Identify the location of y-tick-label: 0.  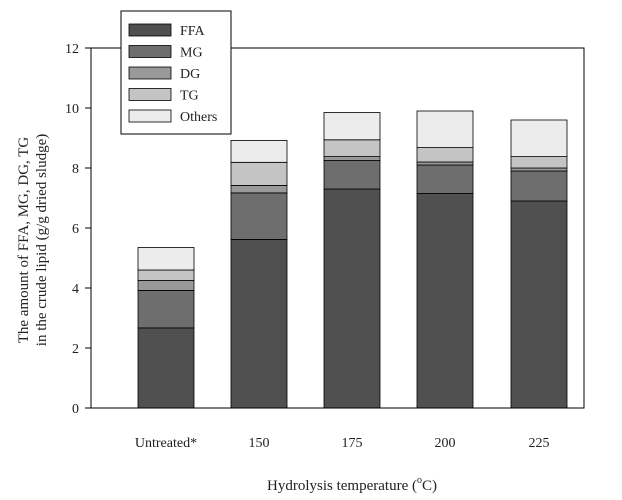
(75, 409).